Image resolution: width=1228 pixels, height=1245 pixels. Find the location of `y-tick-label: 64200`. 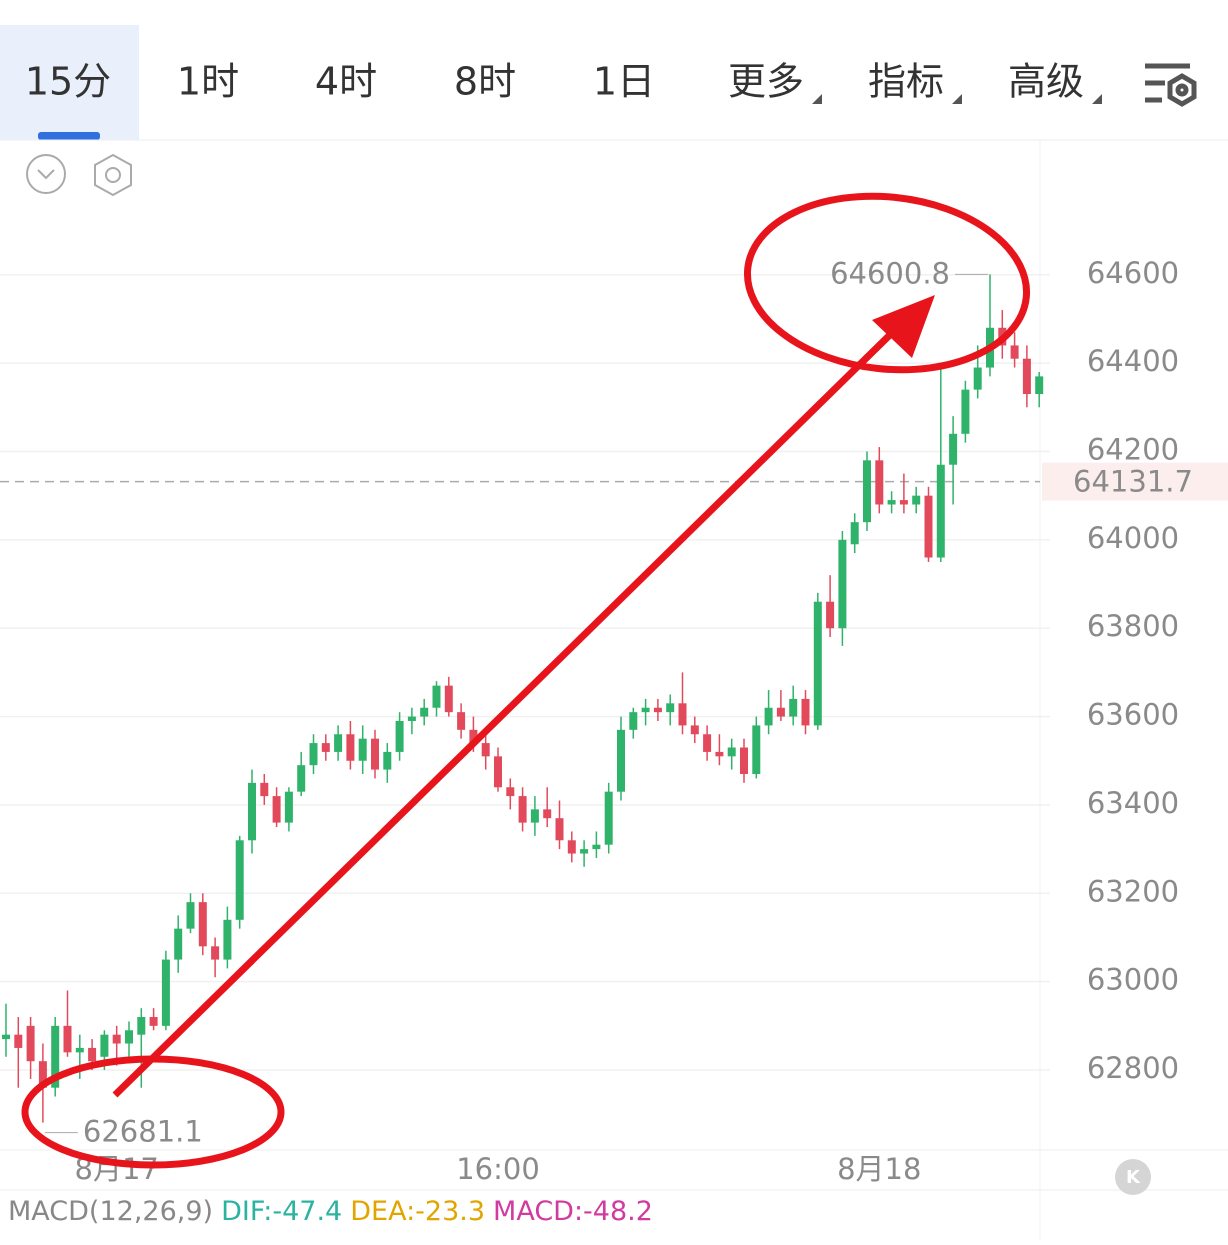

y-tick-label: 64200 is located at coordinates (1133, 449).